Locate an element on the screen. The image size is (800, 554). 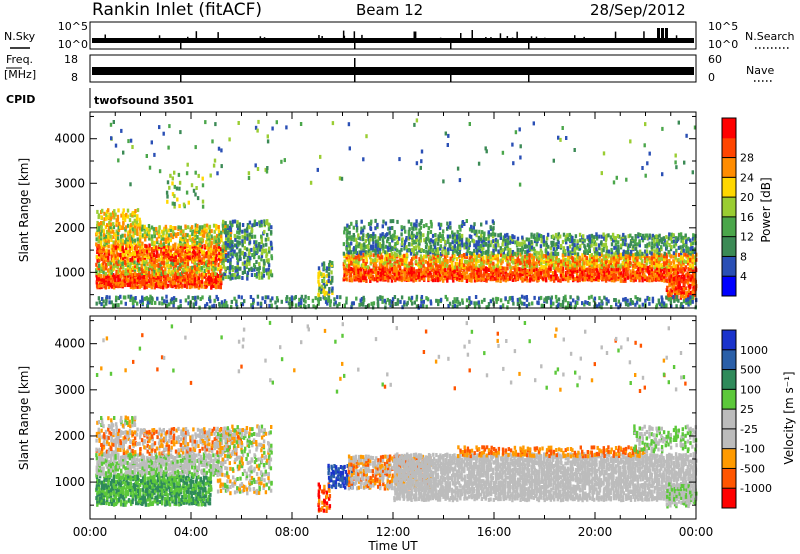
freq-unit-label: [MHz] is located at coordinates (20, 74).